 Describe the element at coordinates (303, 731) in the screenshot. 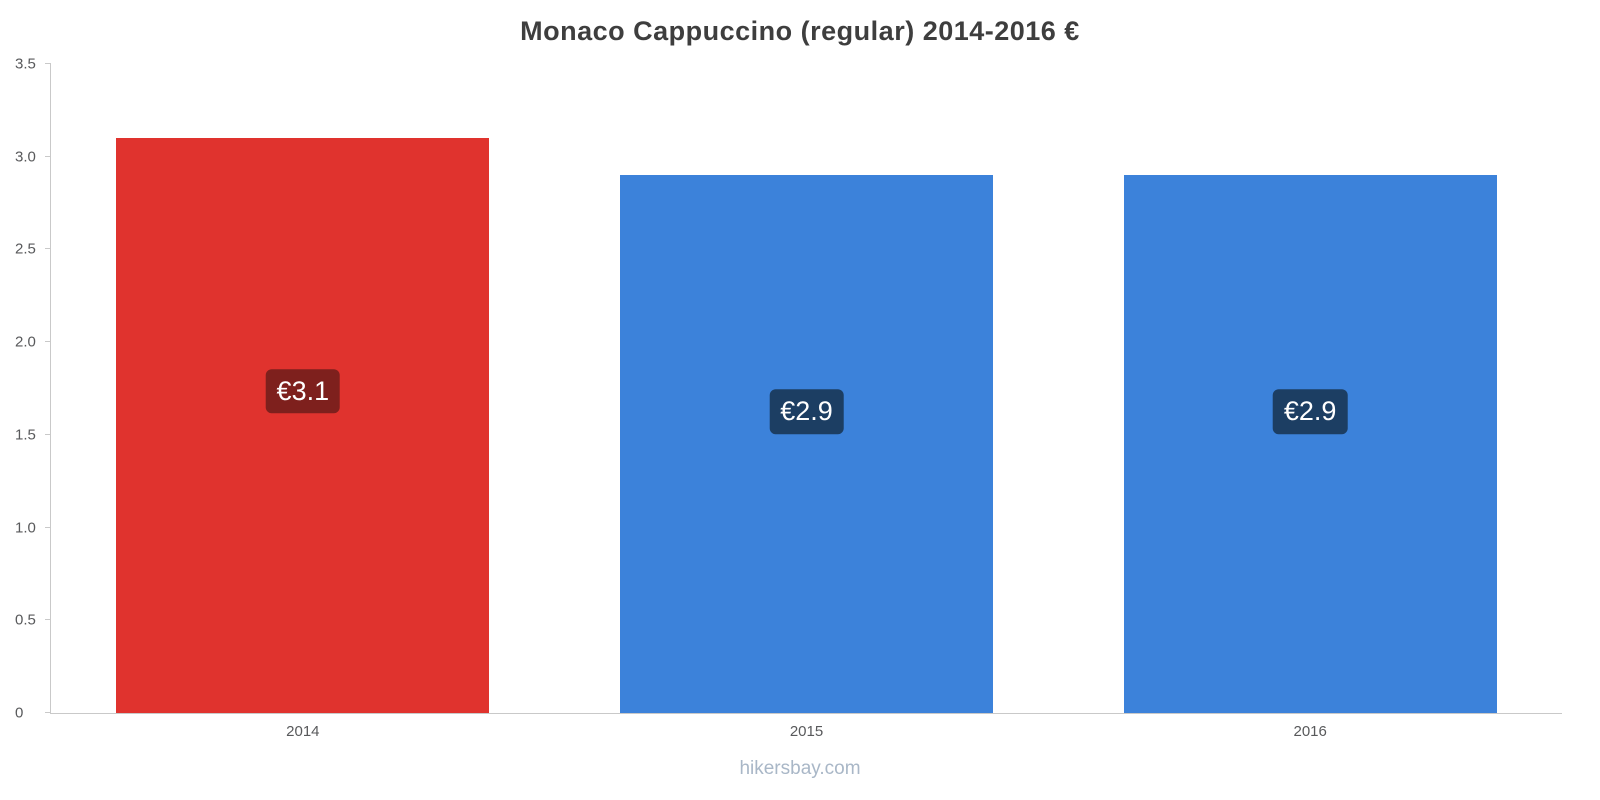

I see `x-tick-label: 2014` at that location.